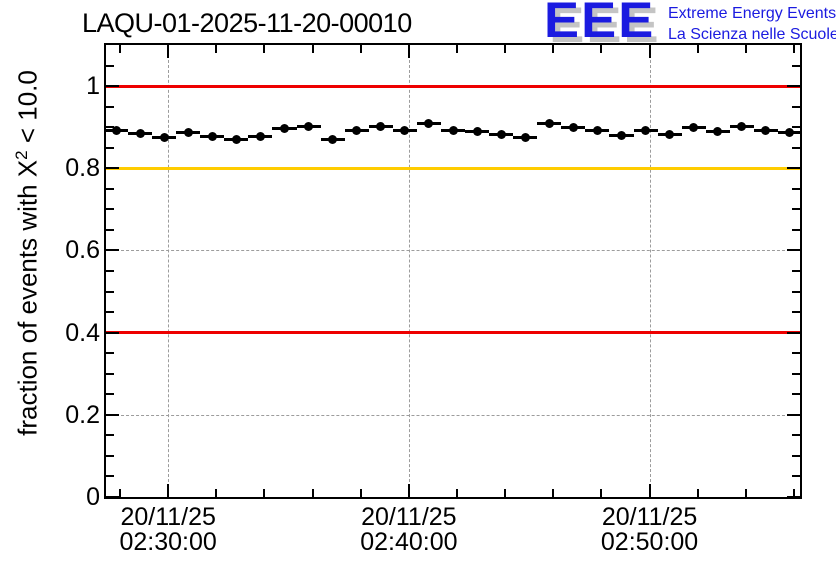 This screenshot has height=572, width=836. I want to click on y-tick-label: 1, so click(93, 86).